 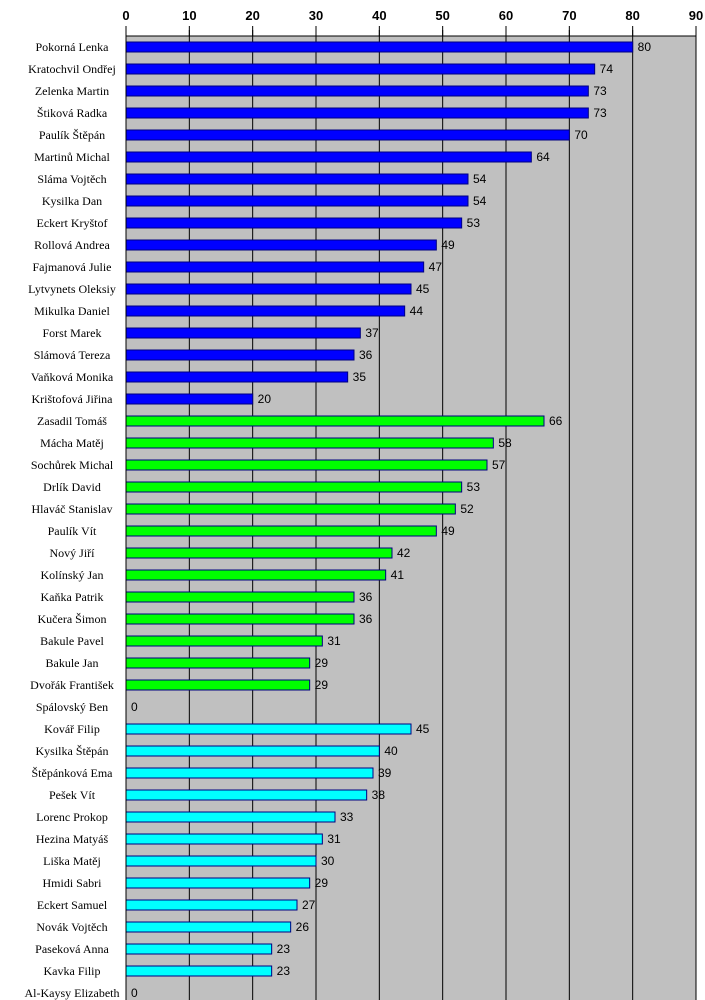 I want to click on category-label: Eckert Samuel, so click(x=72, y=905).